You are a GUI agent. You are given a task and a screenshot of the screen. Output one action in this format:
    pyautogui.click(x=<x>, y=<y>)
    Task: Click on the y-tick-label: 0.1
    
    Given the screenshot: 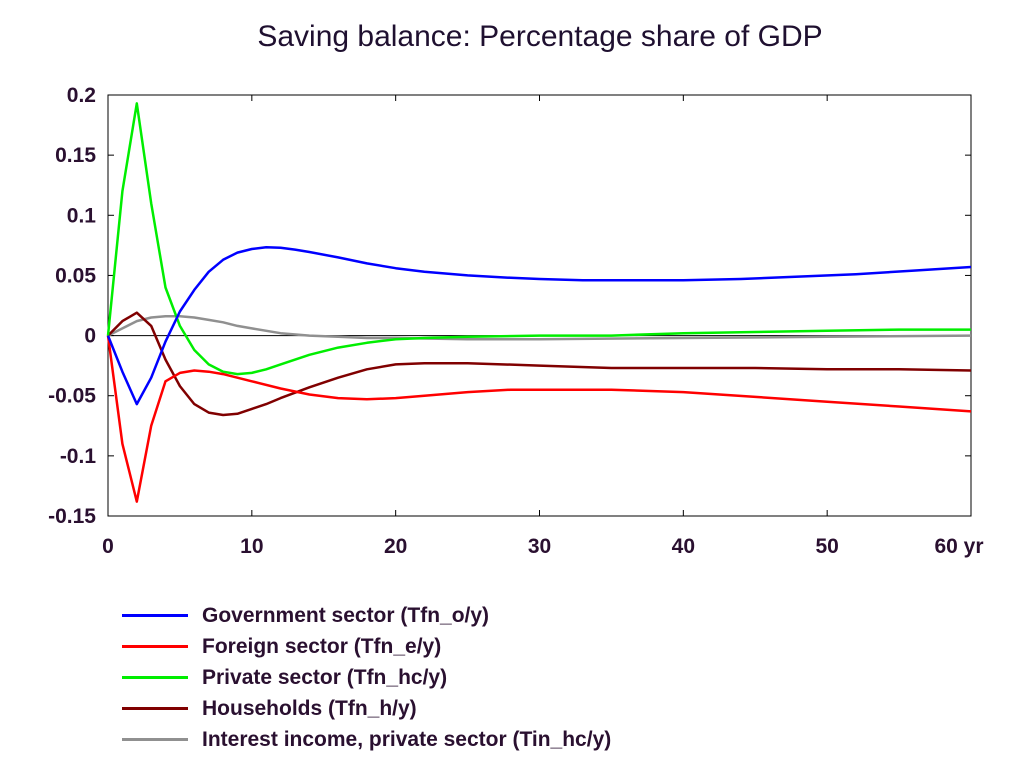 What is the action you would take?
    pyautogui.click(x=82, y=215)
    